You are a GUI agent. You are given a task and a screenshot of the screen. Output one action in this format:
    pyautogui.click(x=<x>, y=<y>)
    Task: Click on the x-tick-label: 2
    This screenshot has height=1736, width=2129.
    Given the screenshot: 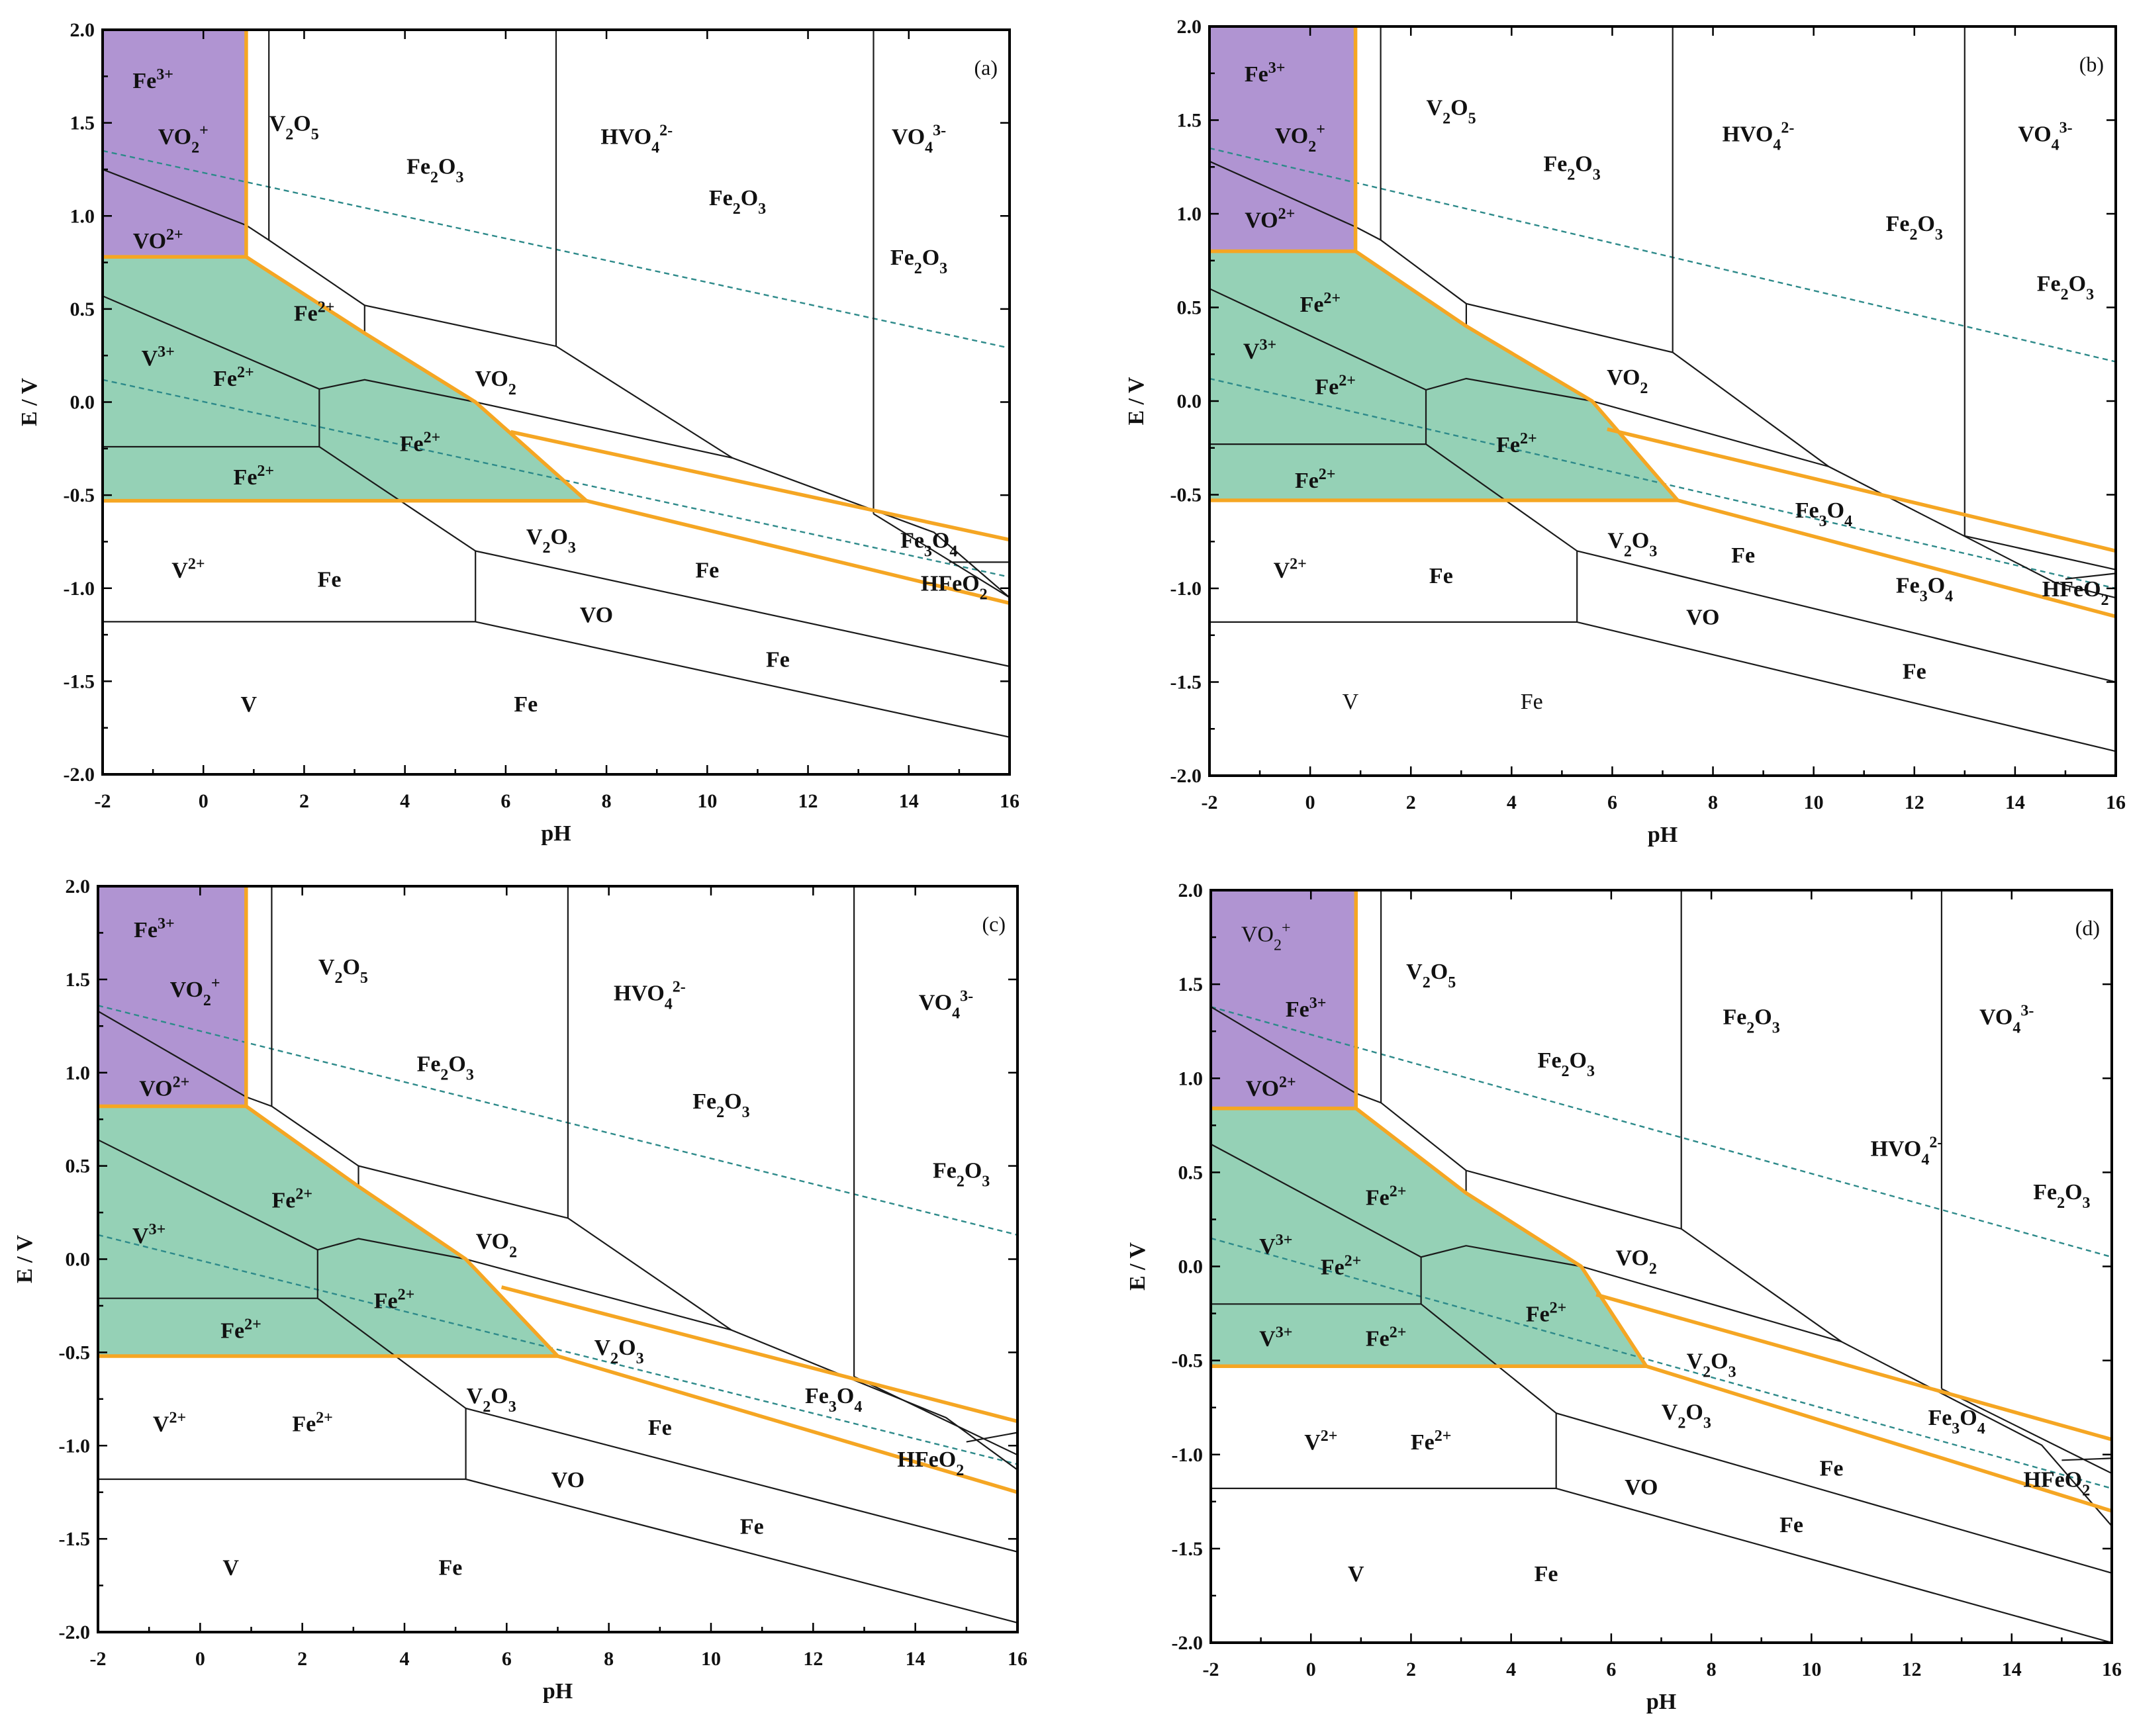 What is the action you would take?
    pyautogui.click(x=1411, y=1669)
    